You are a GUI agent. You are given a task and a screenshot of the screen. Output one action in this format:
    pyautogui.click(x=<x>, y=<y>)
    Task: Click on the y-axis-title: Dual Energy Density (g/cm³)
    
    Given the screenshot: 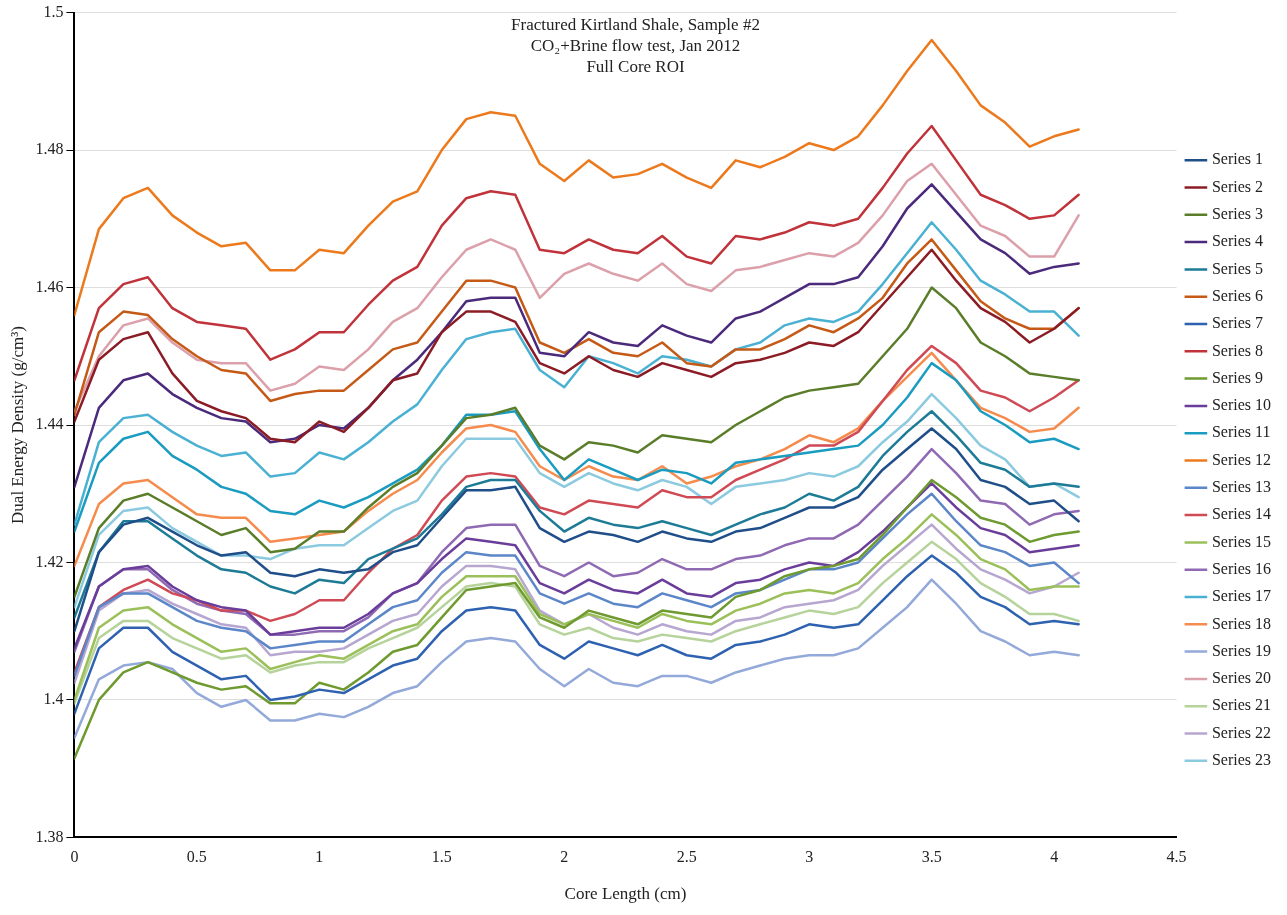 What is the action you would take?
    pyautogui.click(x=17, y=425)
    